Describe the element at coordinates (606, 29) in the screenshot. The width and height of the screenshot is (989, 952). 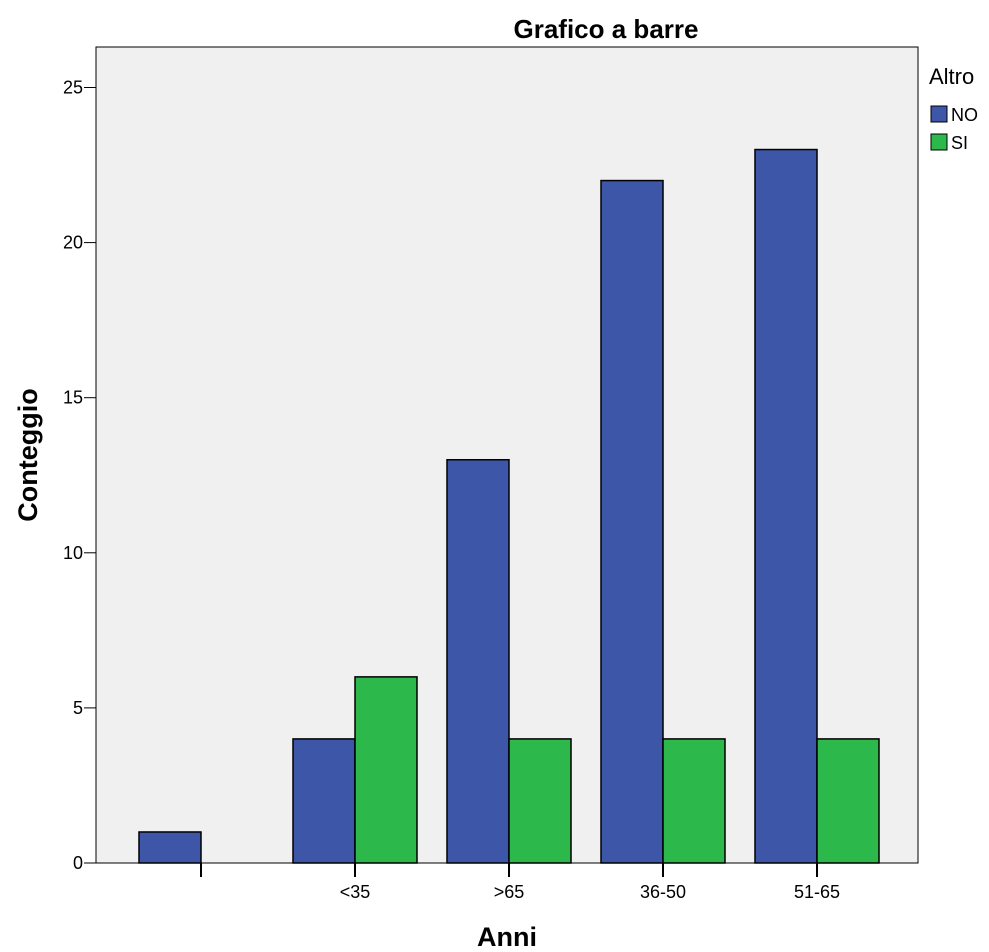
I see `chart-title: Grafico a barre` at that location.